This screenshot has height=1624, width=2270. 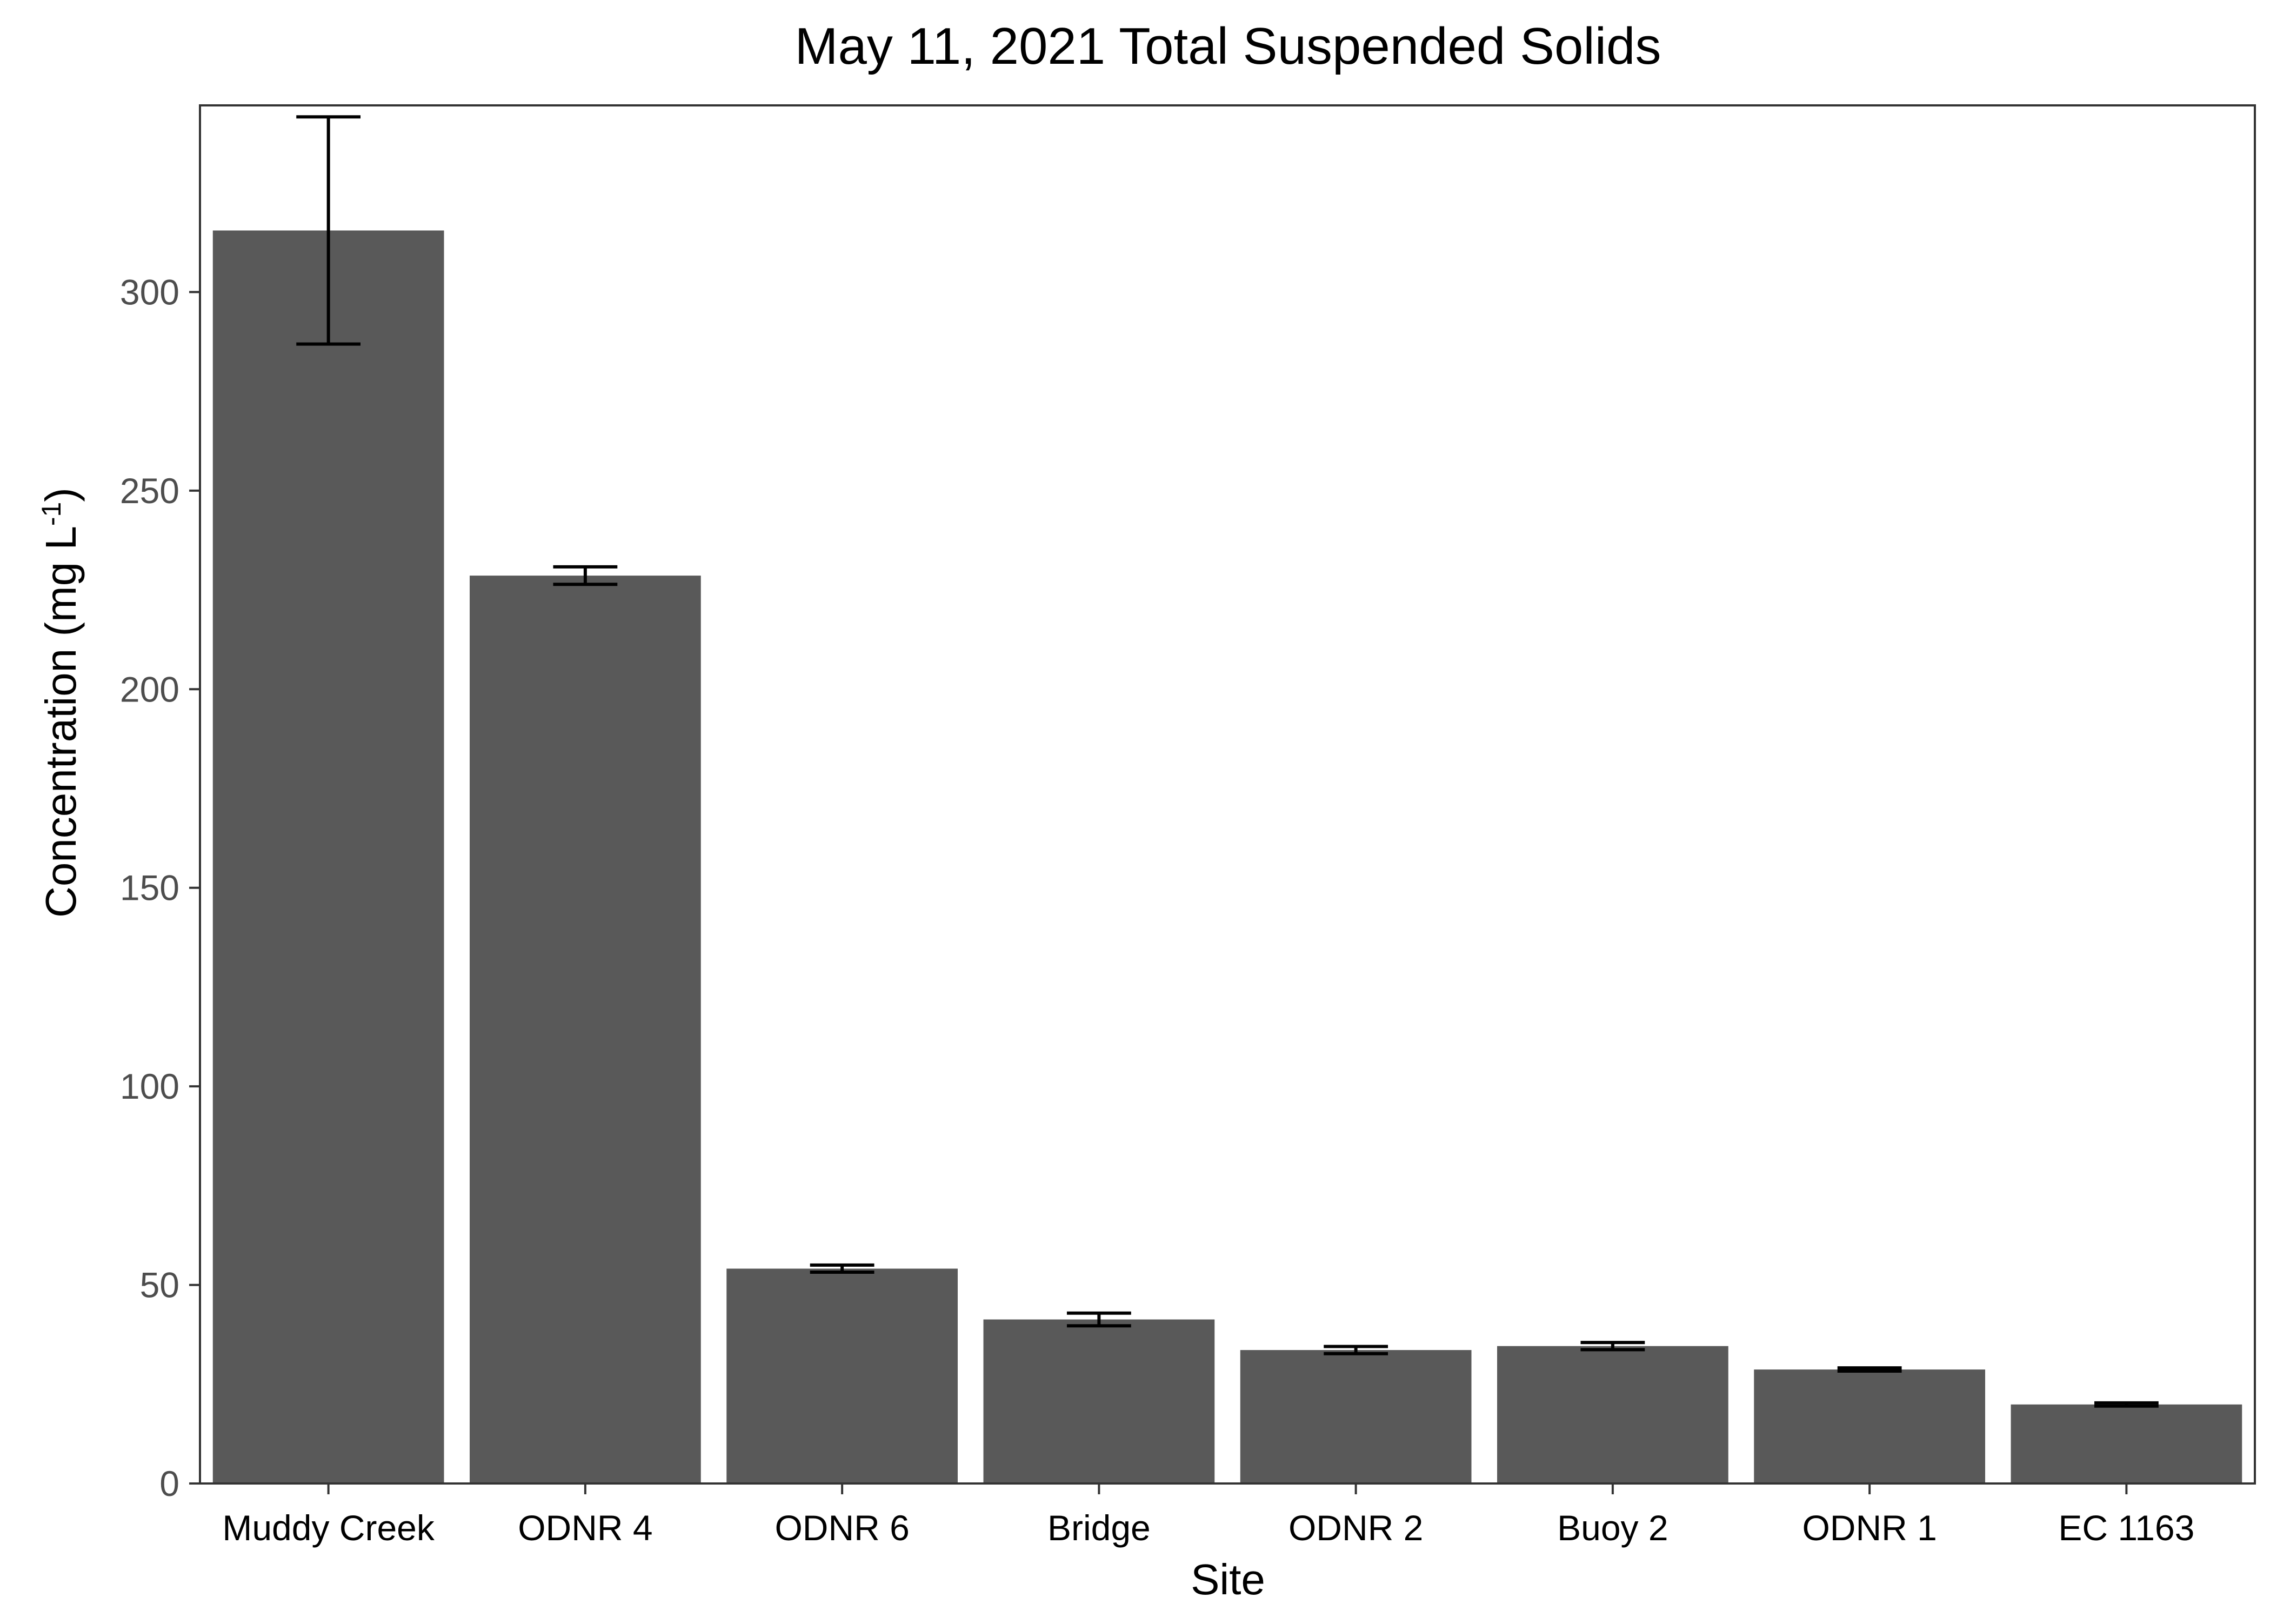 What do you see at coordinates (842, 1528) in the screenshot?
I see `x-tick-label-2: ODNR 6` at bounding box center [842, 1528].